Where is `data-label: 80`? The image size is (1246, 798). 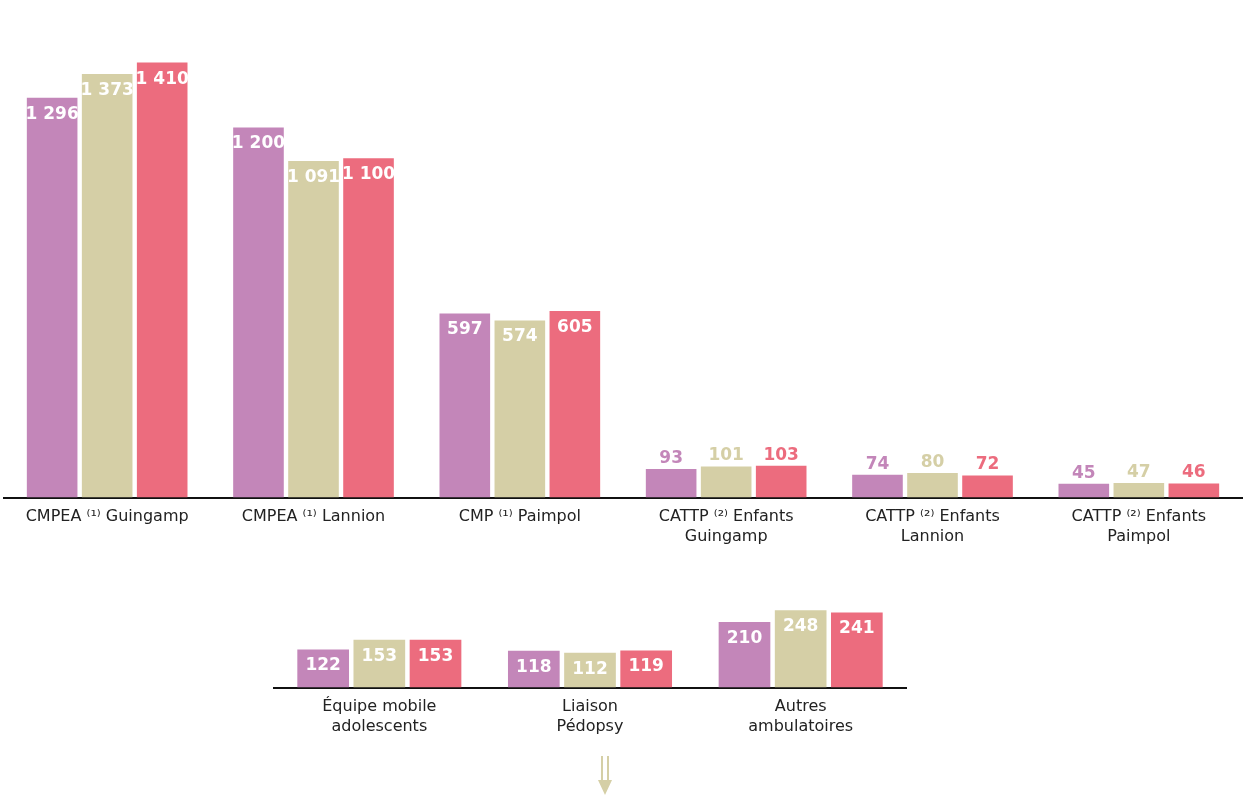 data-label: 80 is located at coordinates (932, 460).